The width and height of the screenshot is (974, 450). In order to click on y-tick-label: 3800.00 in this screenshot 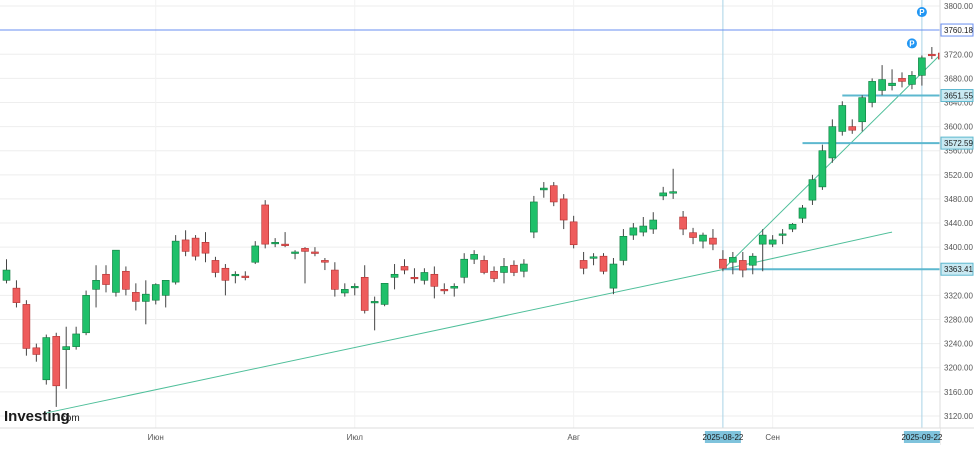, I will do `click(958, 6)`.